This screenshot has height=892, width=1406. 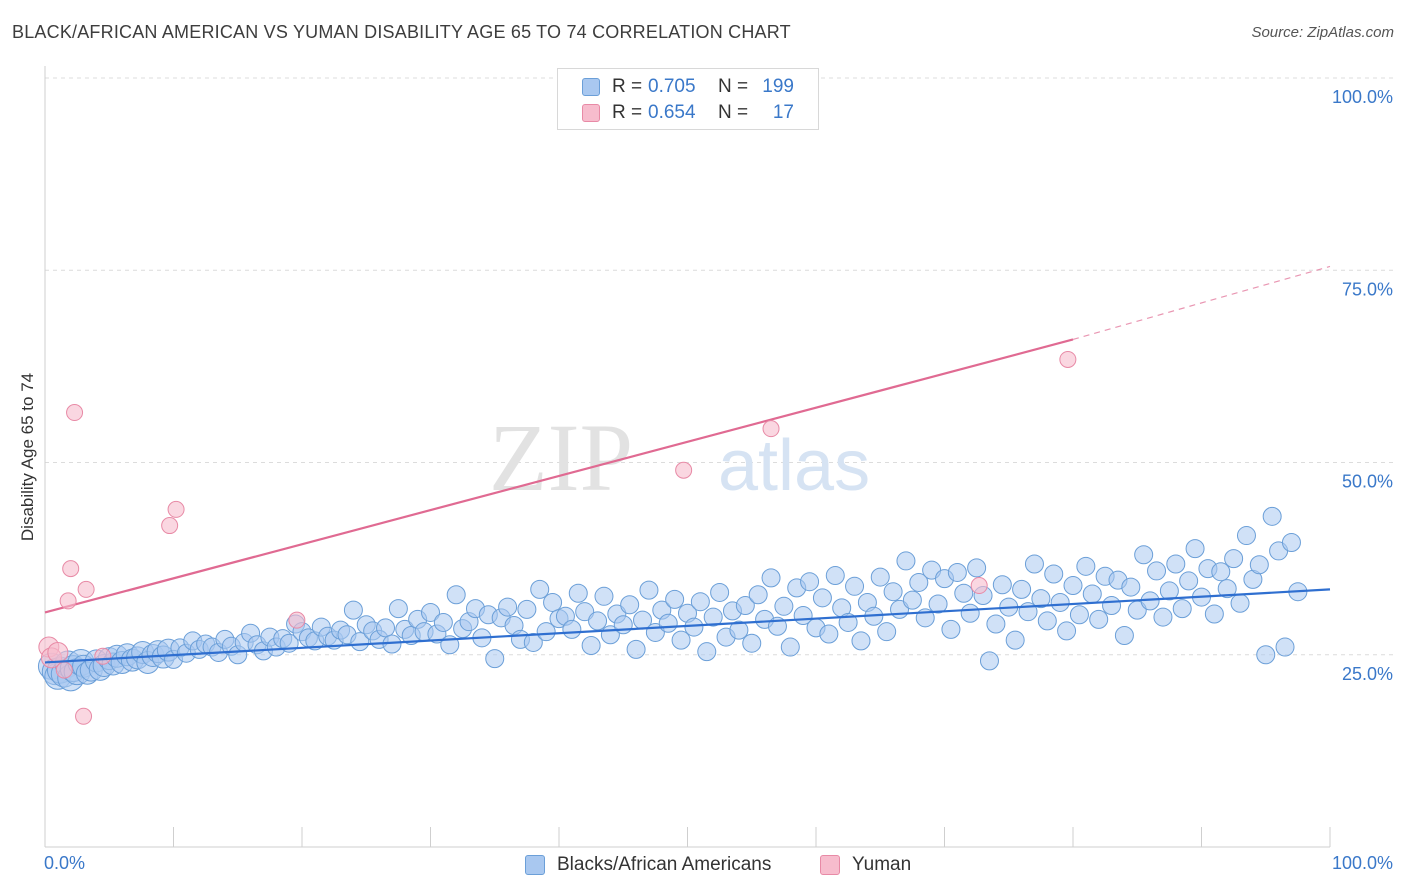 I want to click on legend-row-black: R = 0.705 N = 199, so click(x=688, y=87).